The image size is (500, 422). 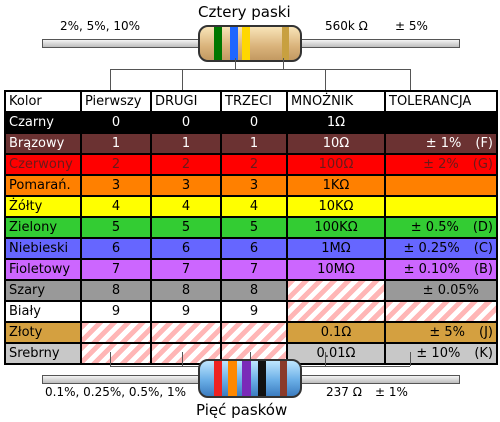 What do you see at coordinates (325, 359) in the screenshot?
I see `bottom-connector-mult` at bounding box center [325, 359].